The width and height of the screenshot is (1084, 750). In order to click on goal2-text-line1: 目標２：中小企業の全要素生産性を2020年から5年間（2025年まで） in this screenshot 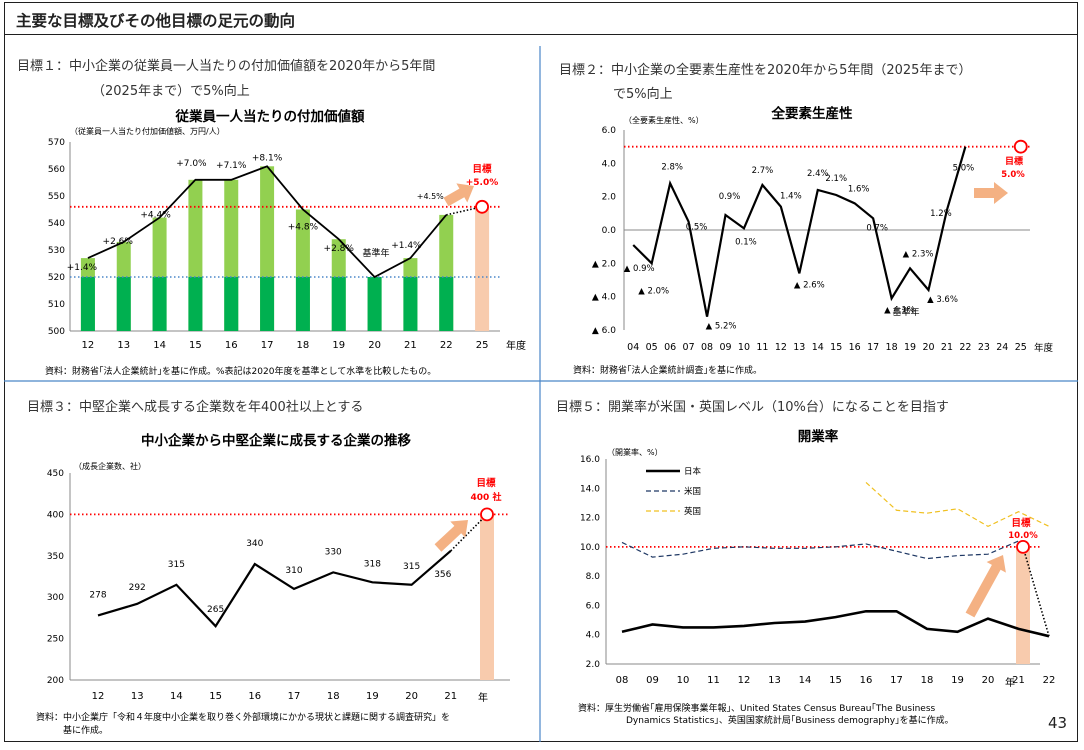, I will do `click(765, 70)`.